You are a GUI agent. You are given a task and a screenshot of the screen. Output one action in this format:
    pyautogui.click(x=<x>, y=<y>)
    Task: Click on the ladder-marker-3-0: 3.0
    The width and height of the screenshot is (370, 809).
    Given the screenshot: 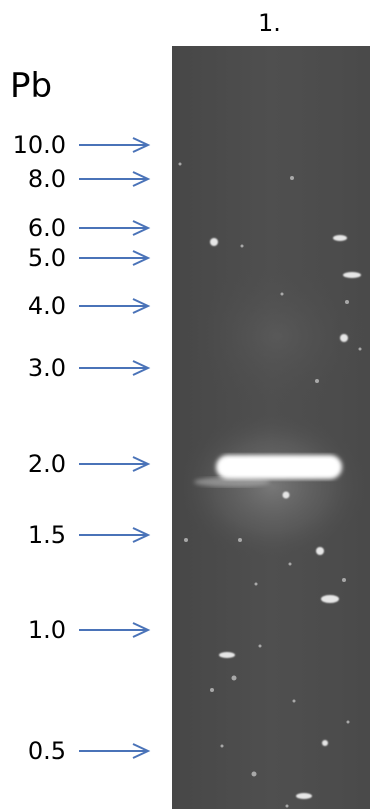 What is the action you would take?
    pyautogui.click(x=80, y=368)
    